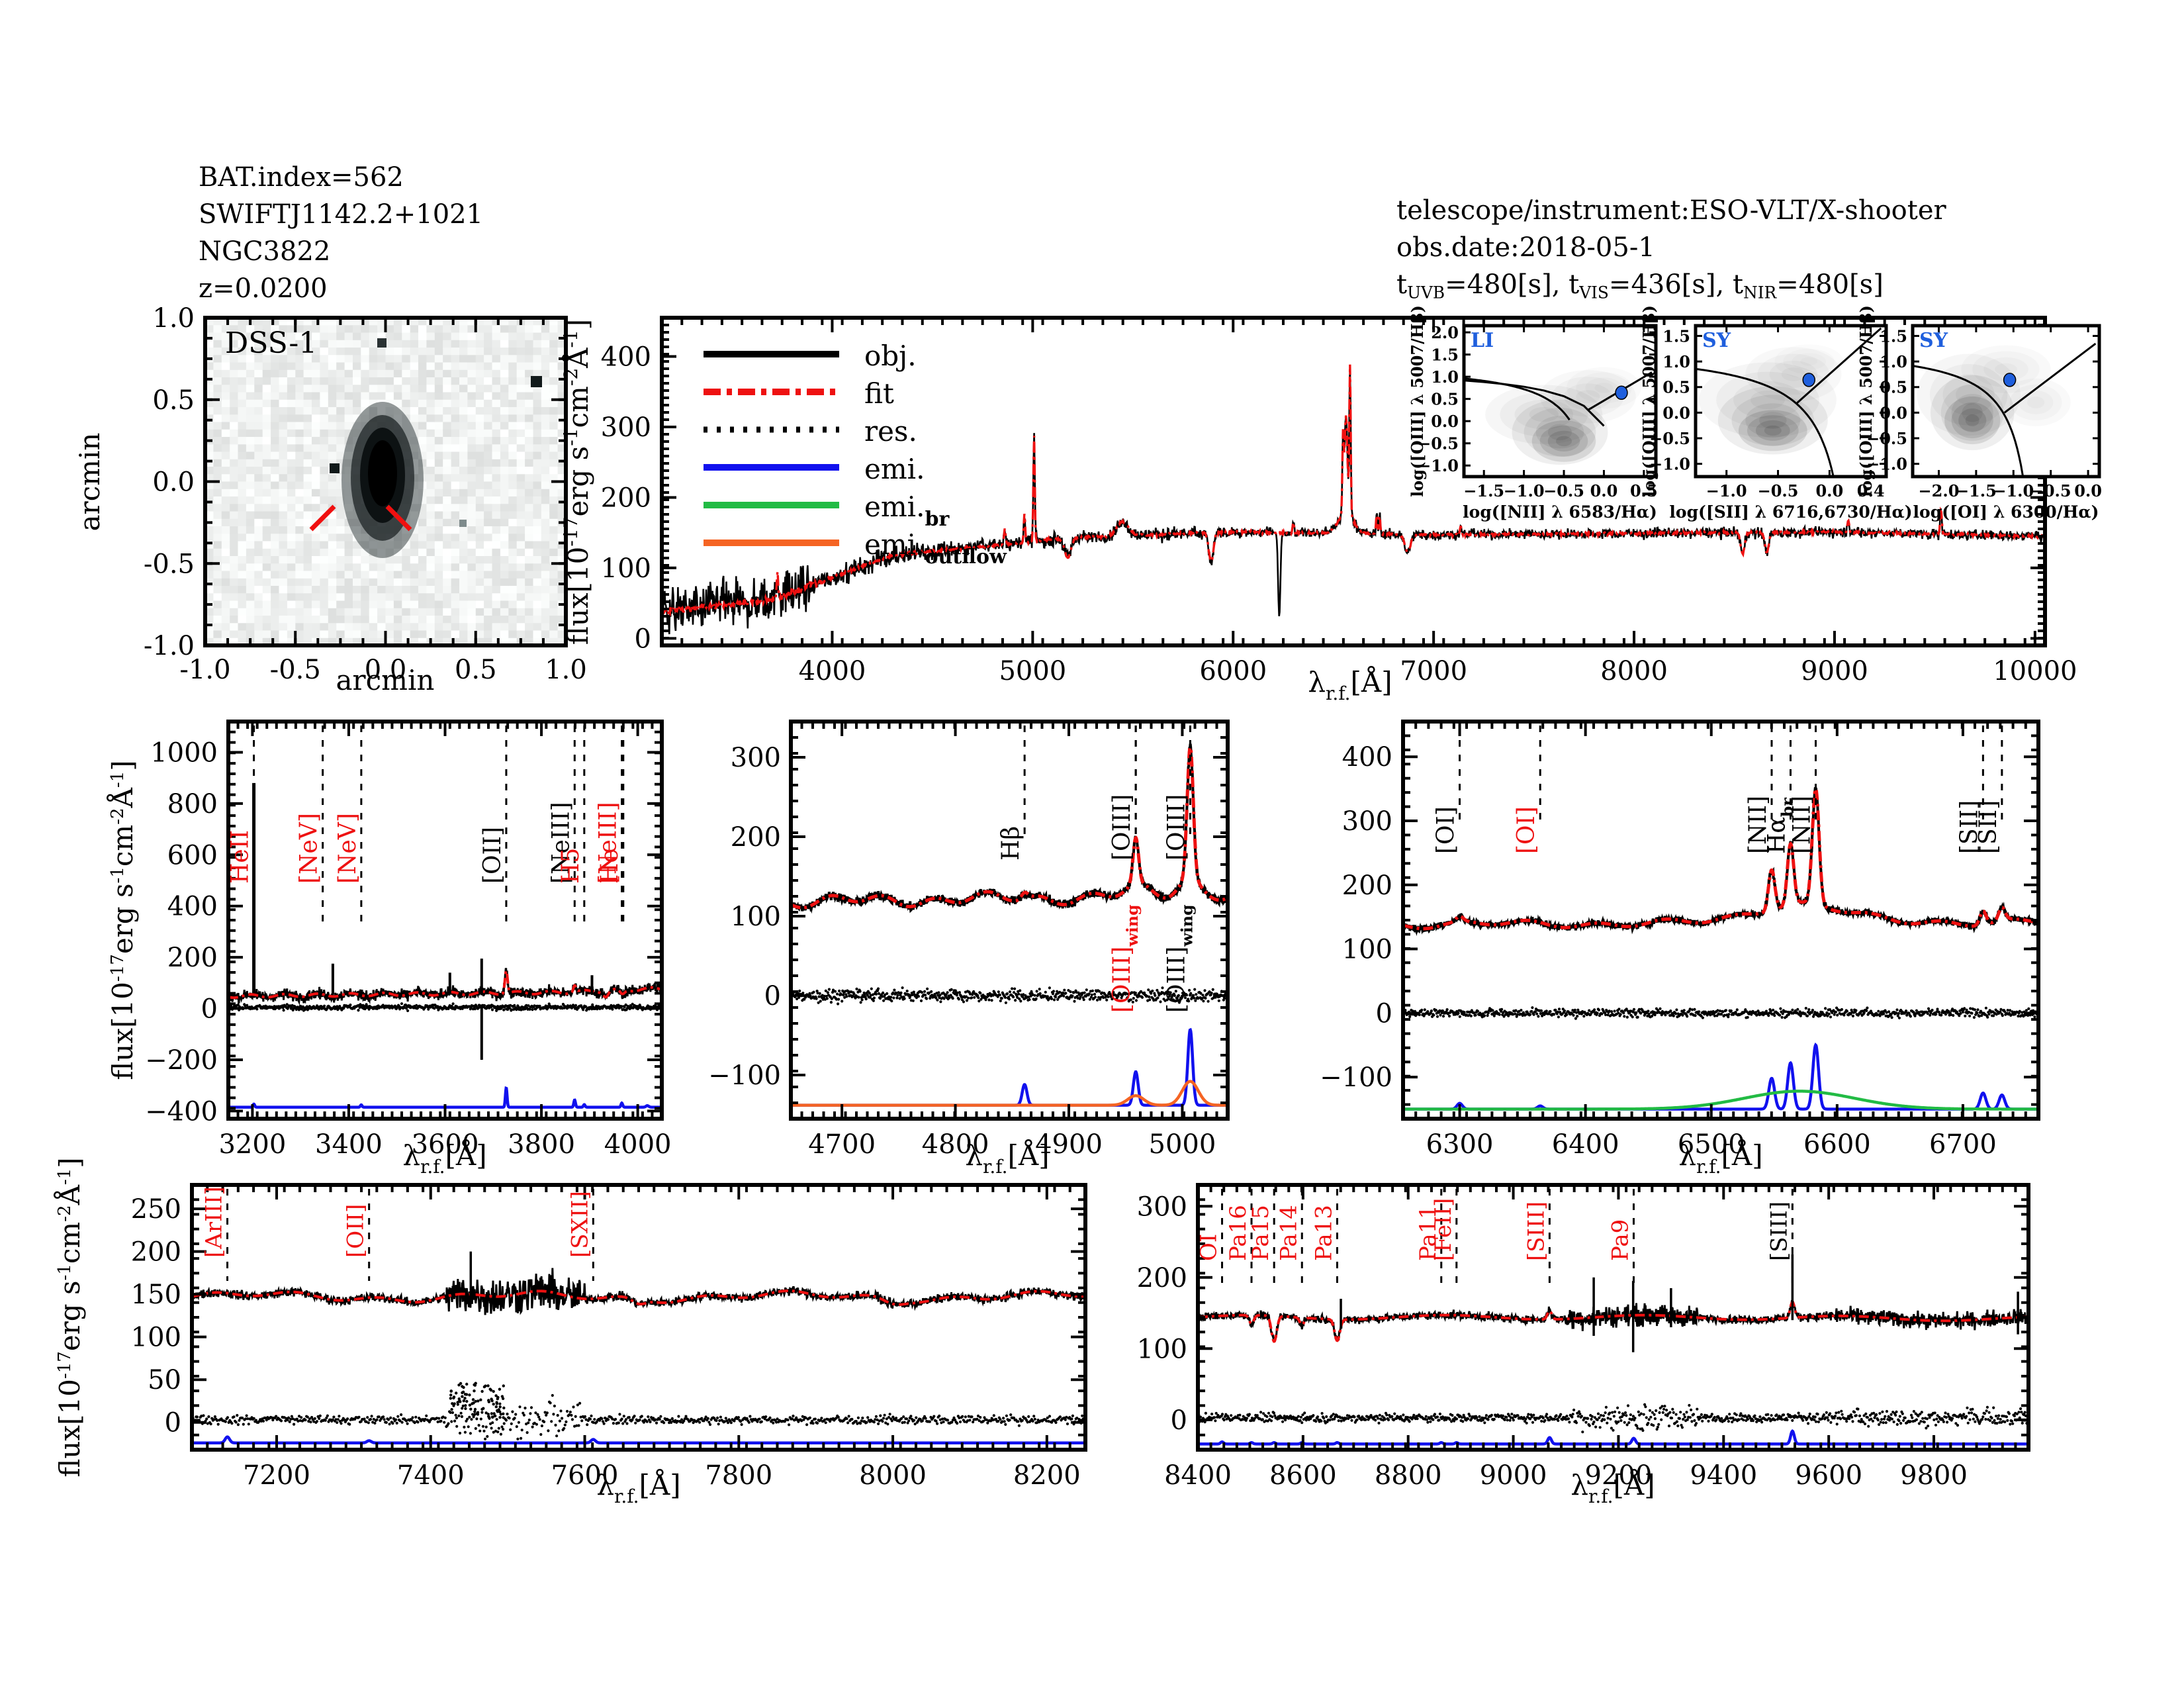 This screenshot has height=1688, width=2184. Describe the element at coordinates (170, 646) in the screenshot. I see `dss-ytick: -1.0` at that location.